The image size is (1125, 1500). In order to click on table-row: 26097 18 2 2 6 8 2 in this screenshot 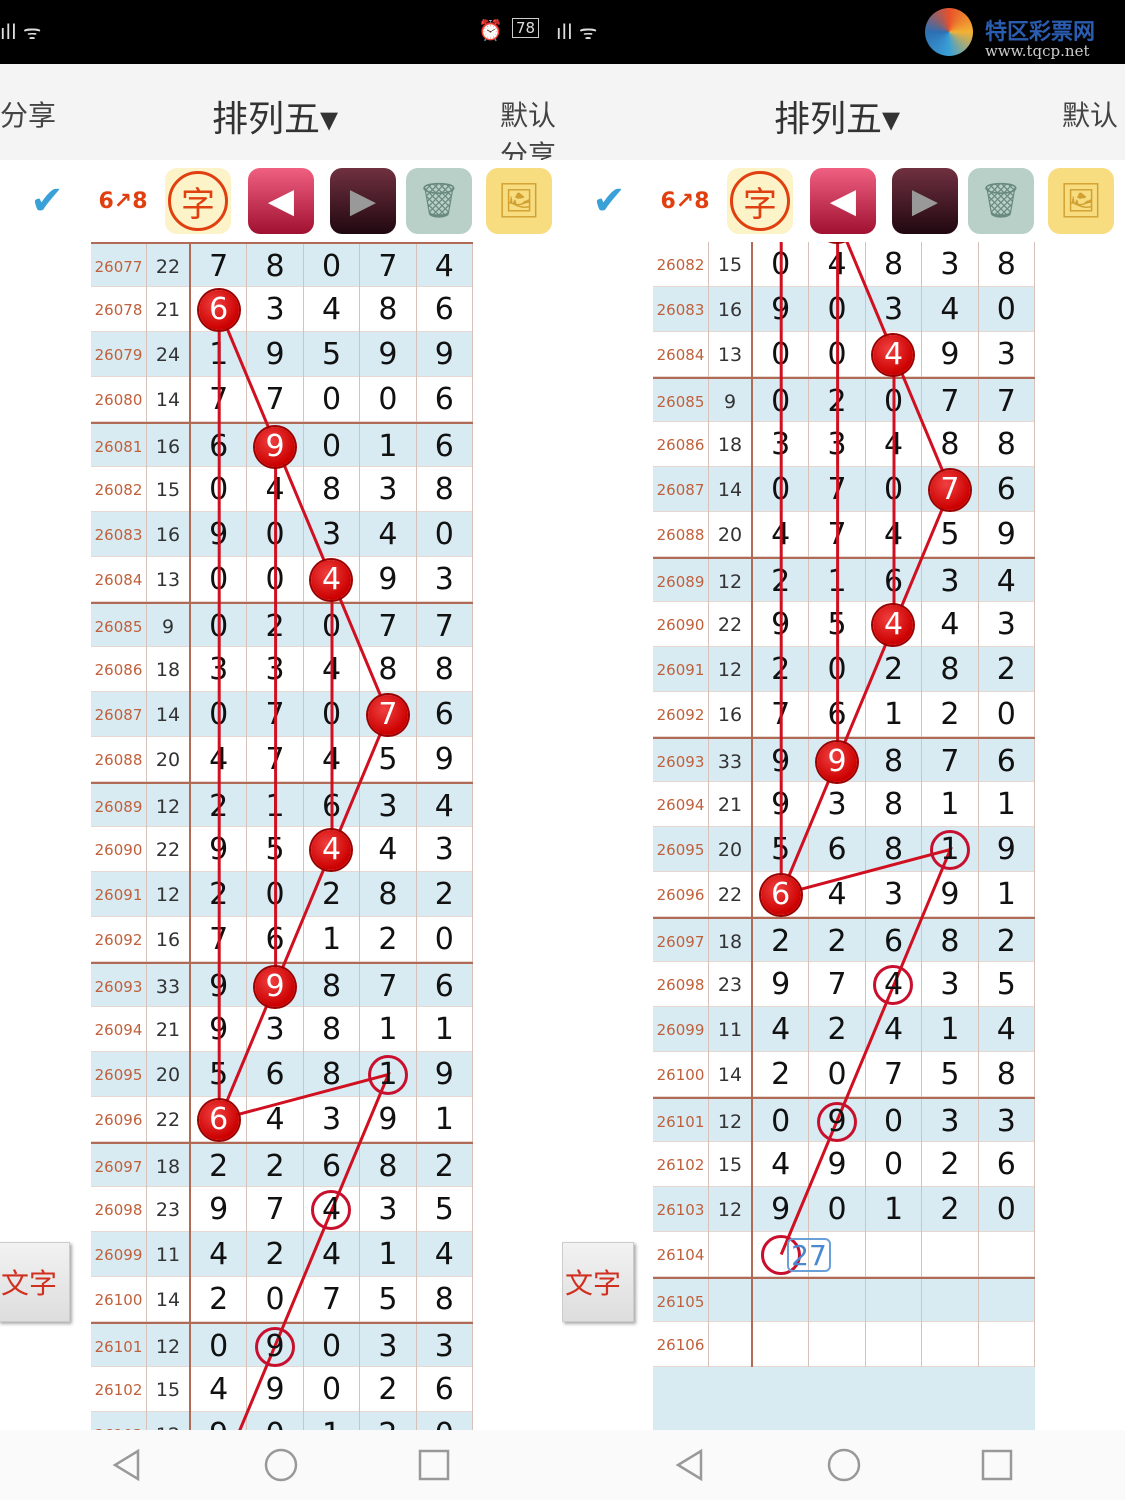, I will do `click(844, 940)`.